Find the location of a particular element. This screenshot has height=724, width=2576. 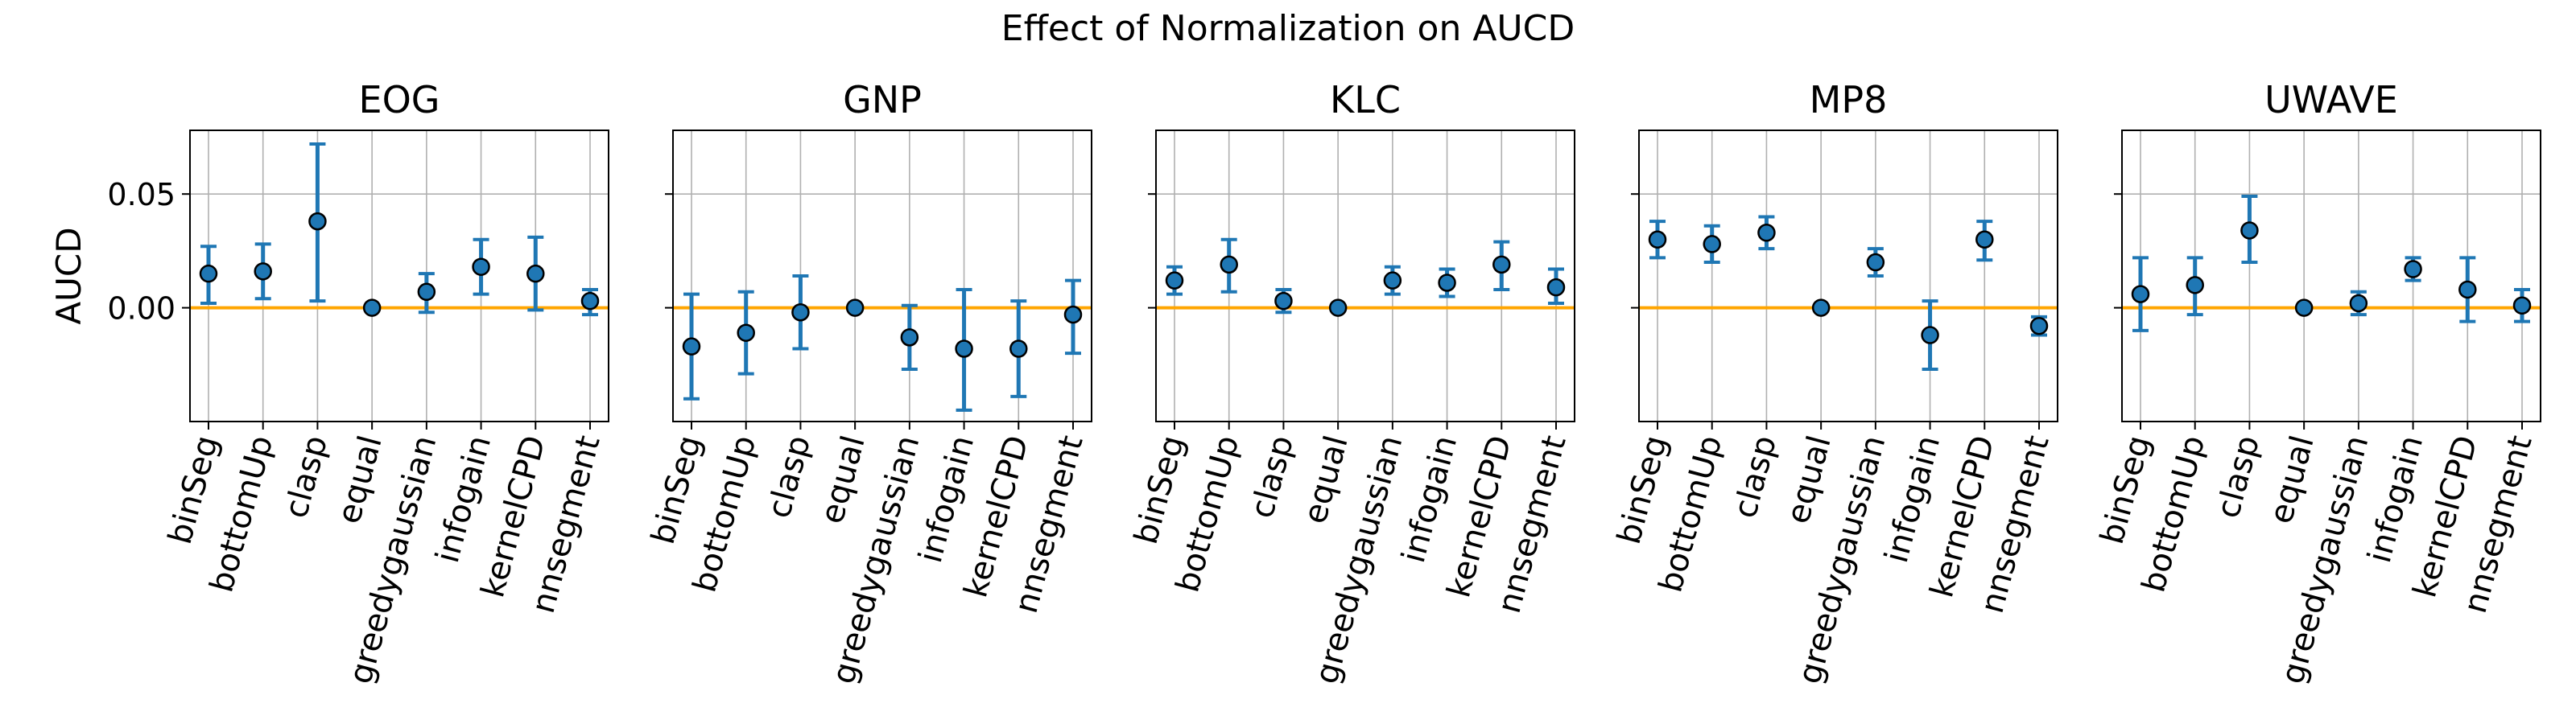

mp8-point-clasp is located at coordinates (1767, 233).